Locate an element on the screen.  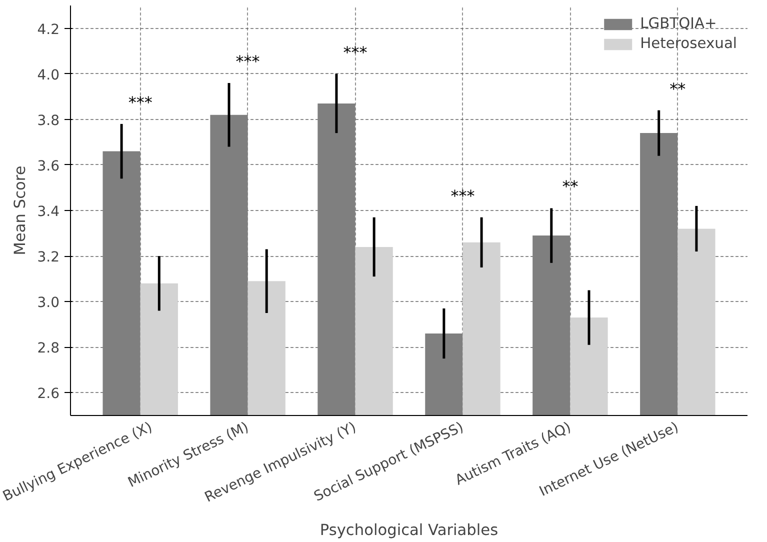
y-axis-title: Mean Score is located at coordinates (20, 211).